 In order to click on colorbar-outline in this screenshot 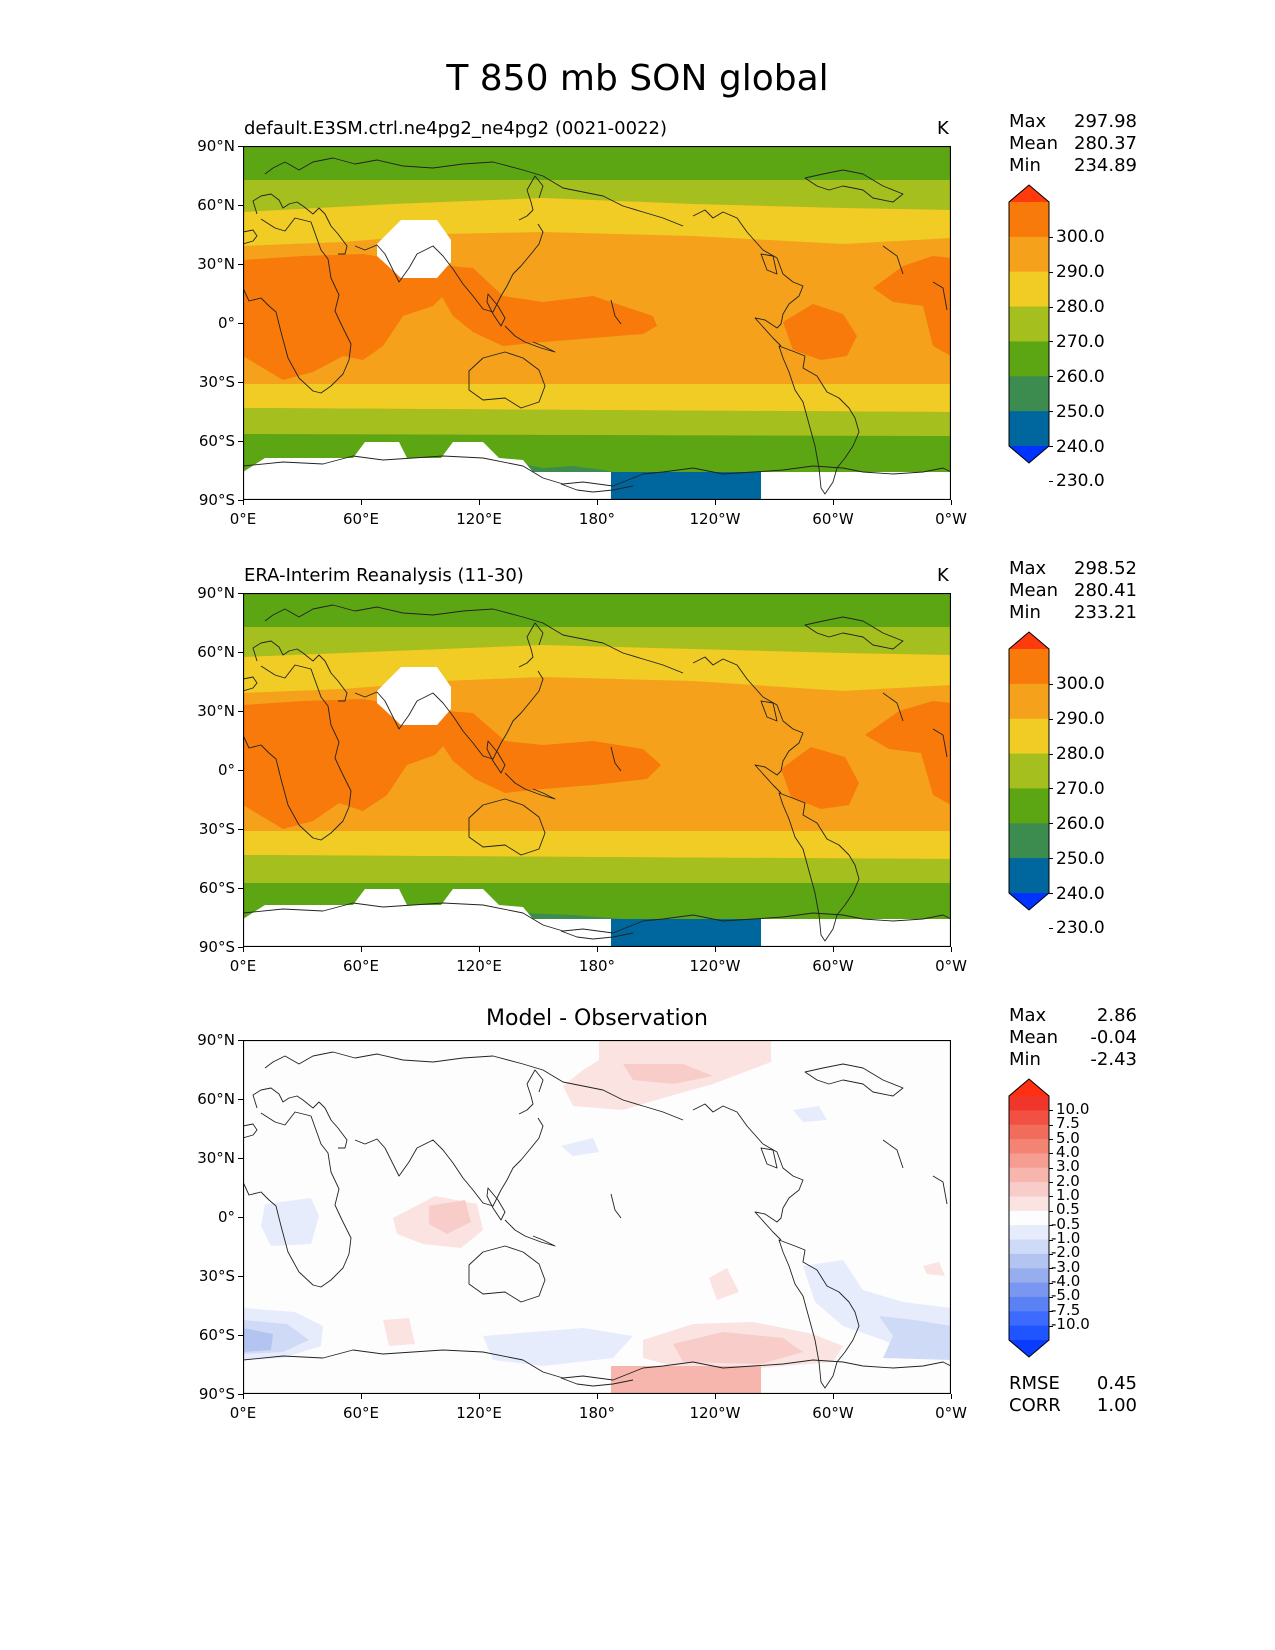, I will do `click(1029, 1218)`.